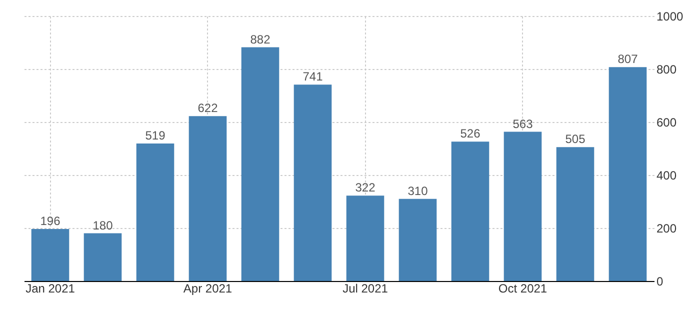  What do you see at coordinates (50, 221) in the screenshot?
I see `data-label: 196` at bounding box center [50, 221].